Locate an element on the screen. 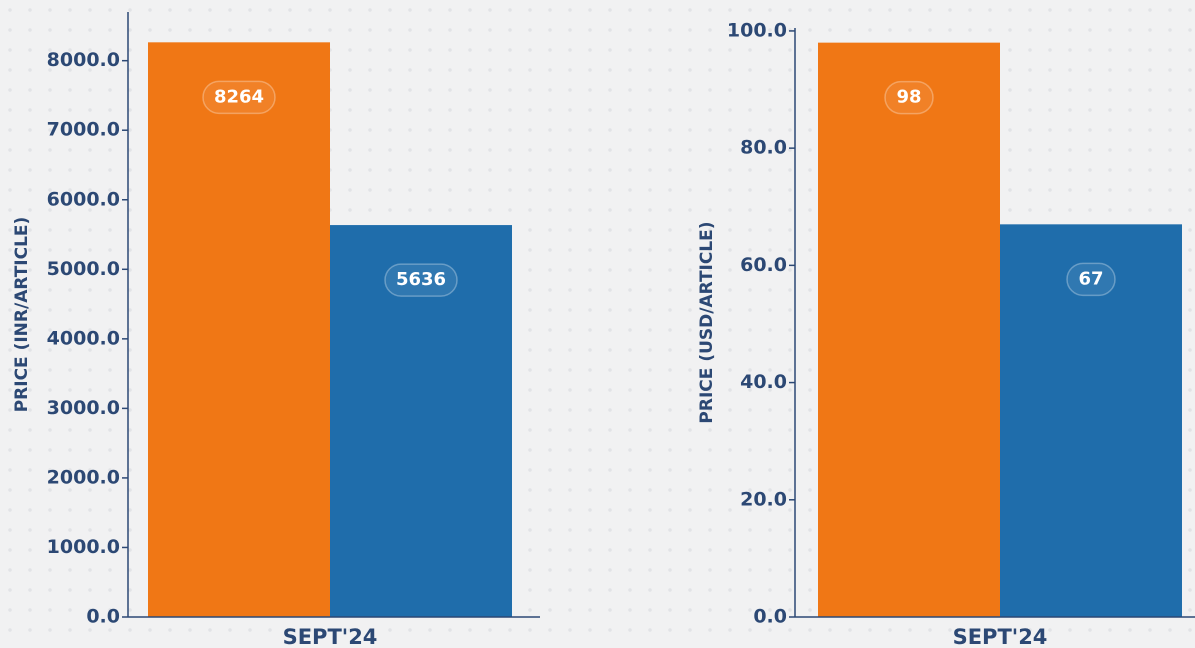 The image size is (1195, 648). value-label: 98 is located at coordinates (908, 97).